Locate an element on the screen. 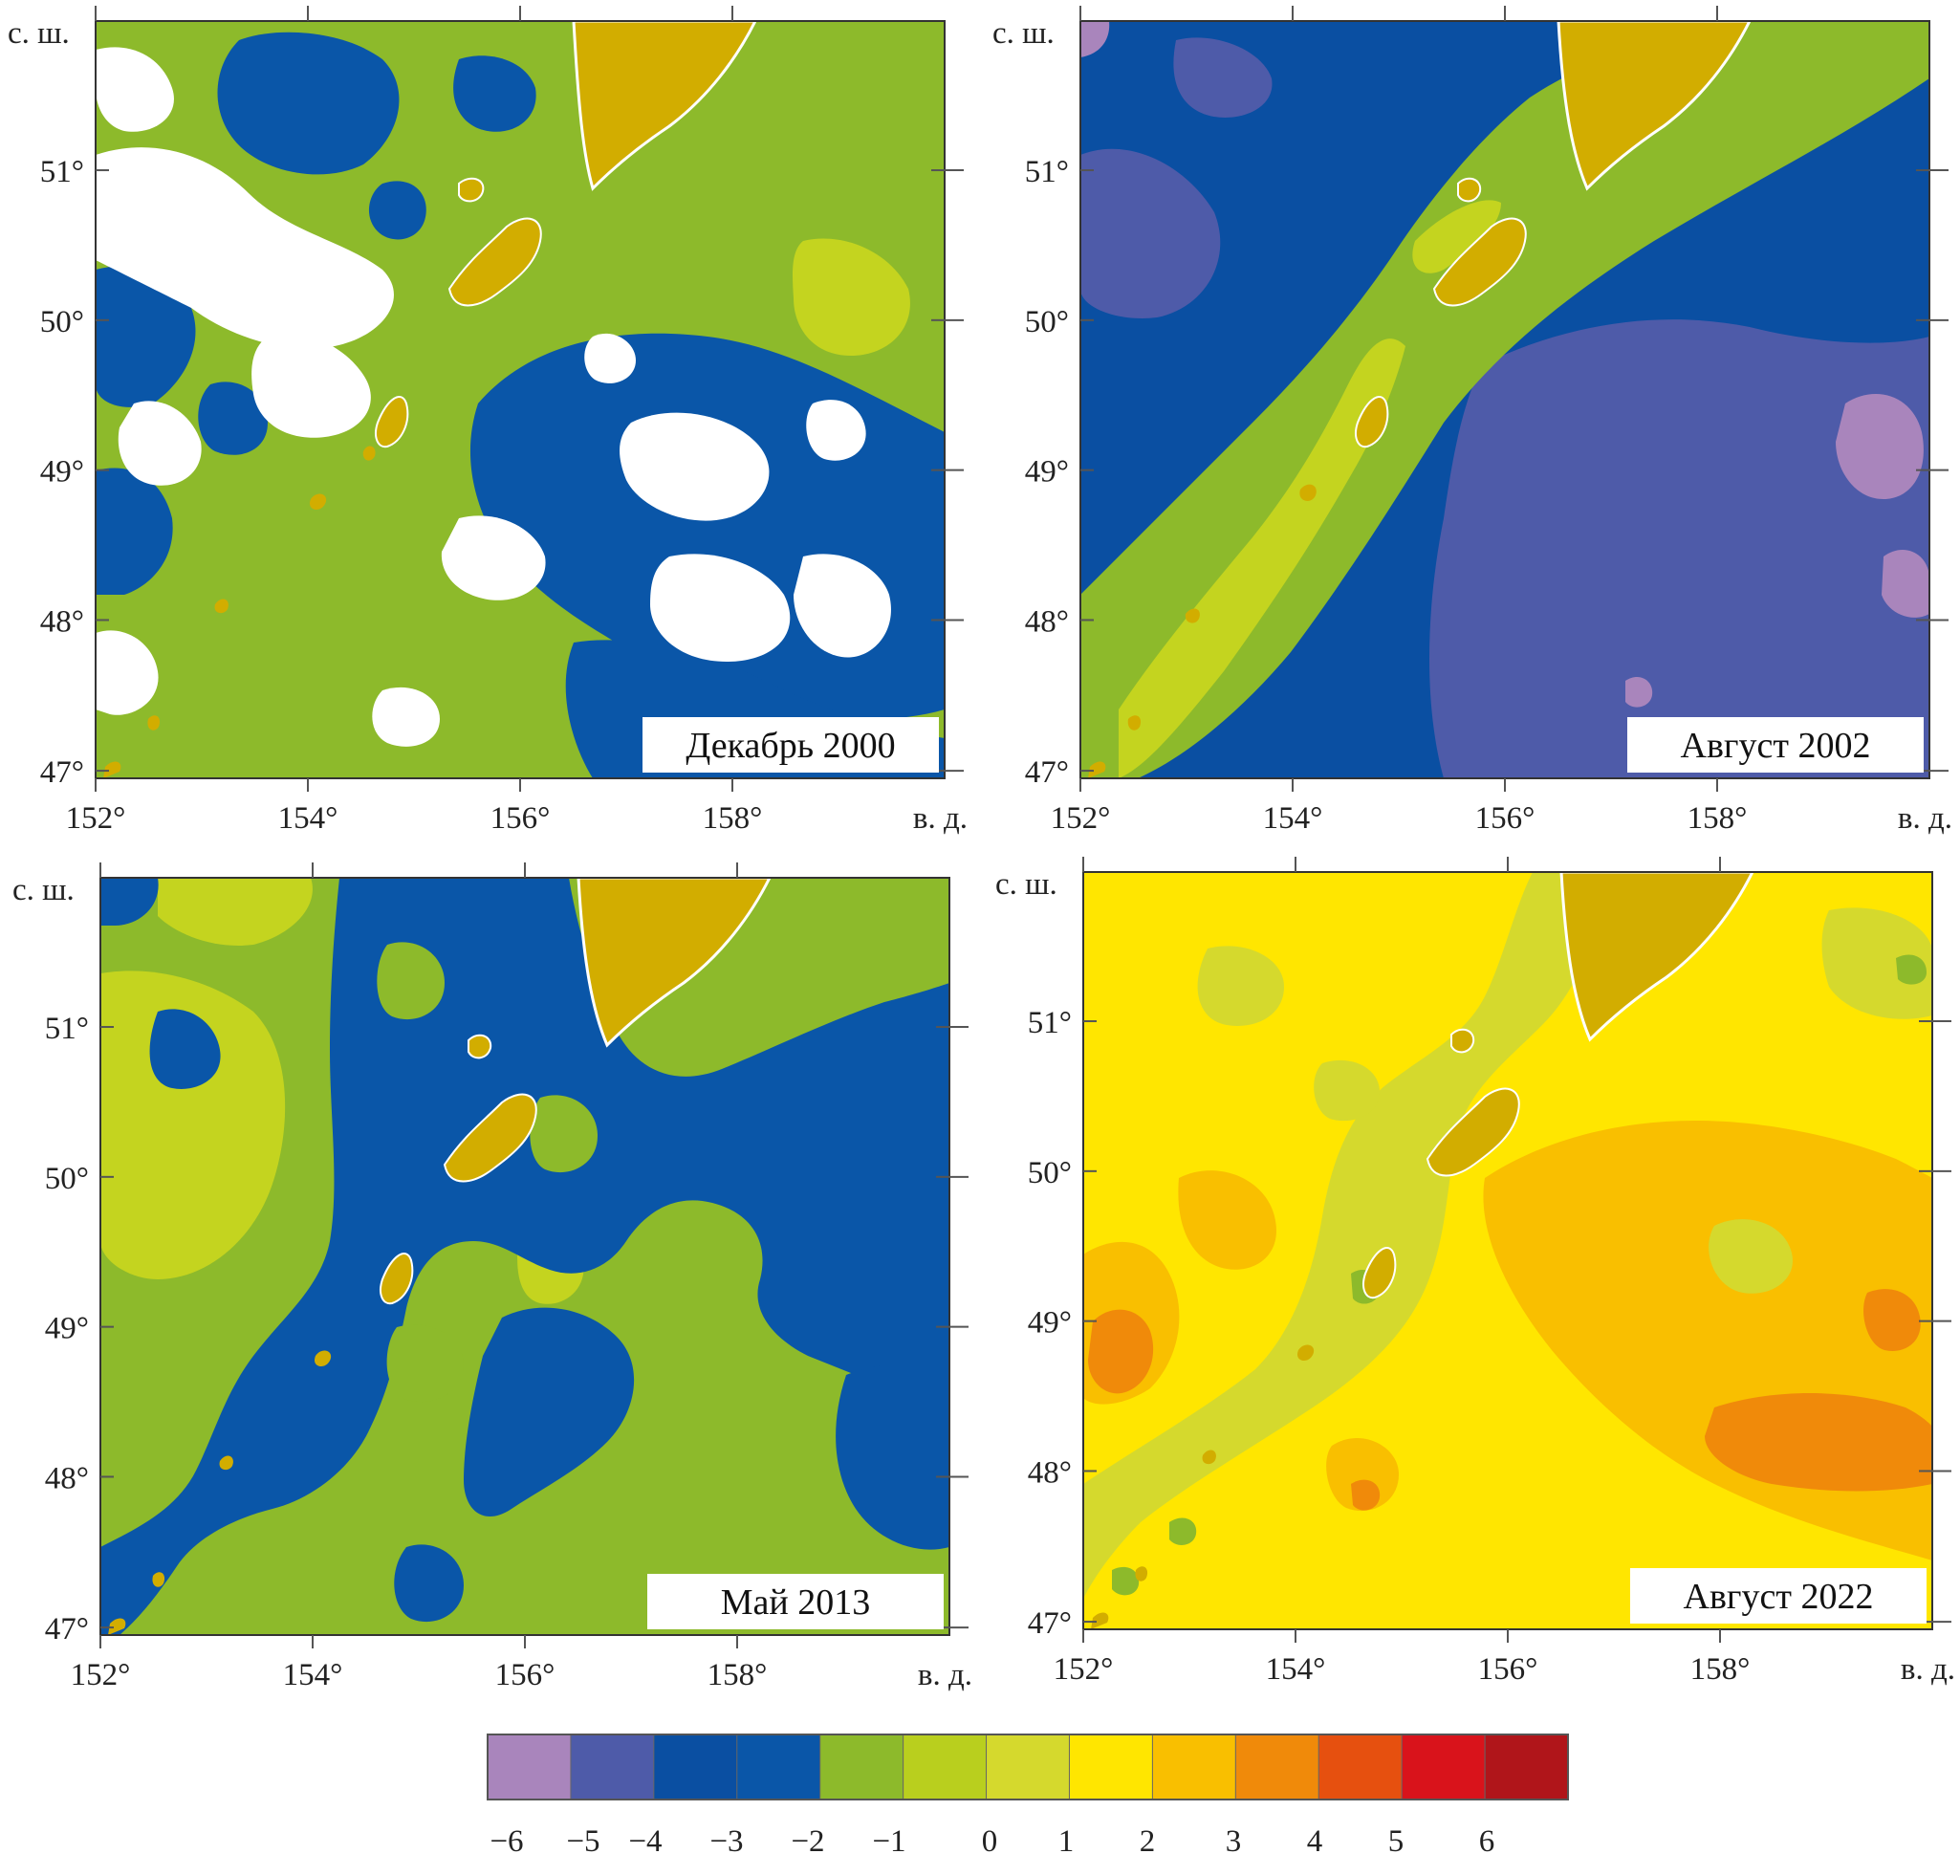  colorbar-label: −4 is located at coordinates (645, 1841).